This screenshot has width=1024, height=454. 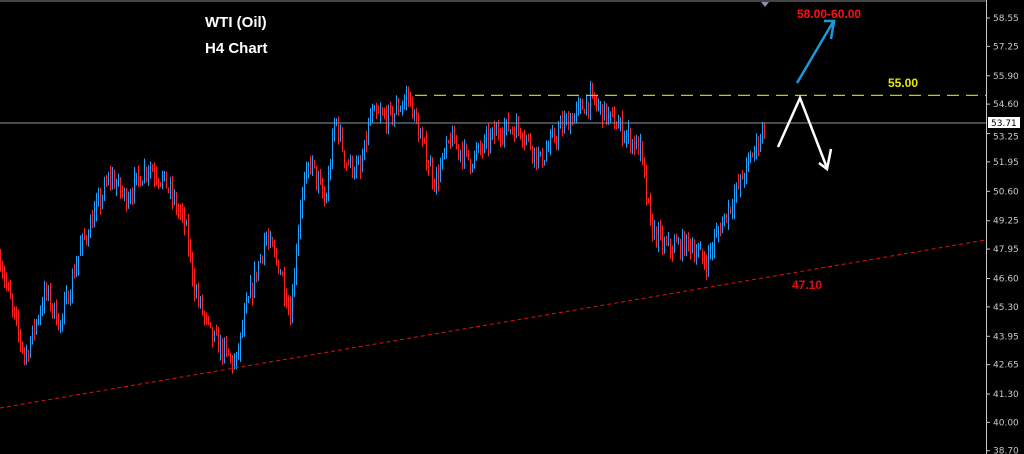 What do you see at coordinates (1006, 222) in the screenshot?
I see `y-tick-label: 49.25` at bounding box center [1006, 222].